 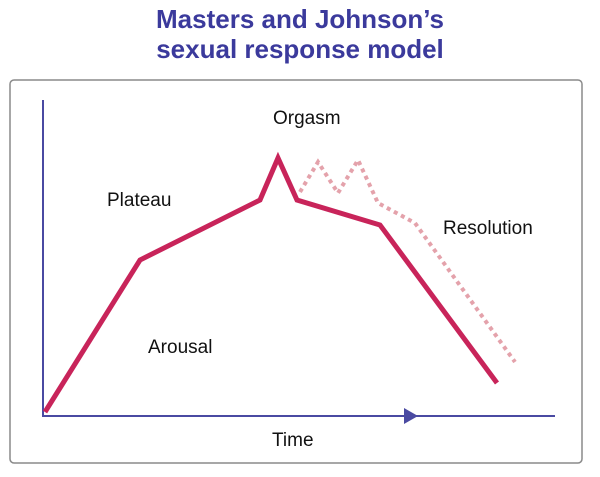 I want to click on axis-arrow, so click(x=411, y=416).